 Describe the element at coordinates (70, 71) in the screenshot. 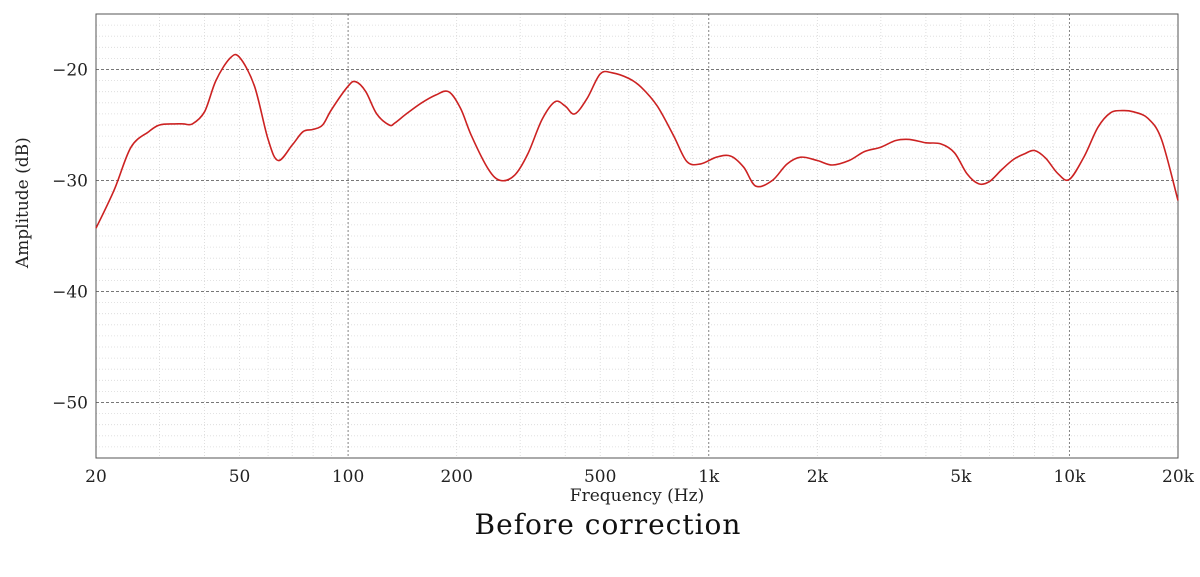

I see `y-tick-label: −20` at that location.